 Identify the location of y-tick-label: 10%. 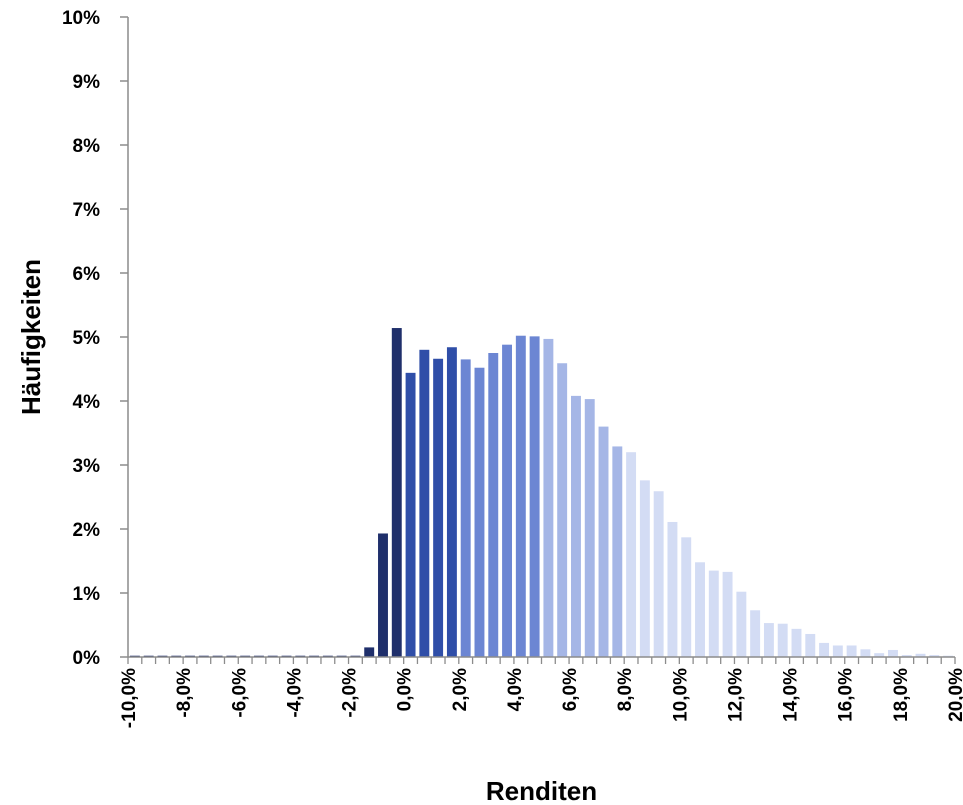
(81, 18).